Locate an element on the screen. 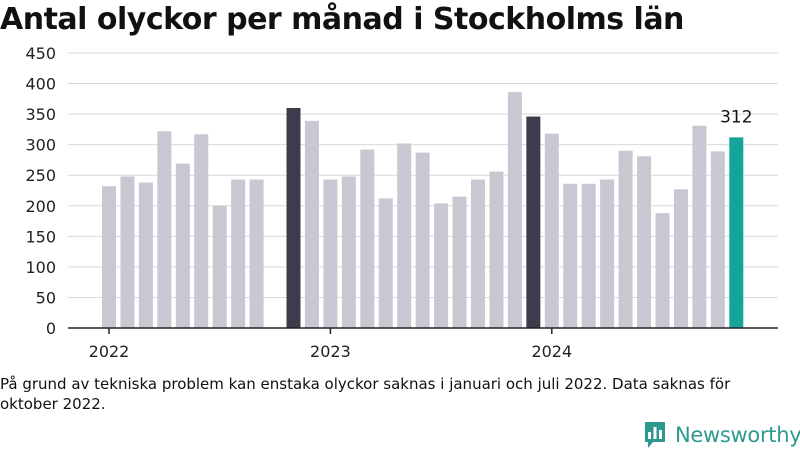 Image resolution: width=800 pixels, height=450 pixels. y-tick-label: 450 is located at coordinates (40, 53).